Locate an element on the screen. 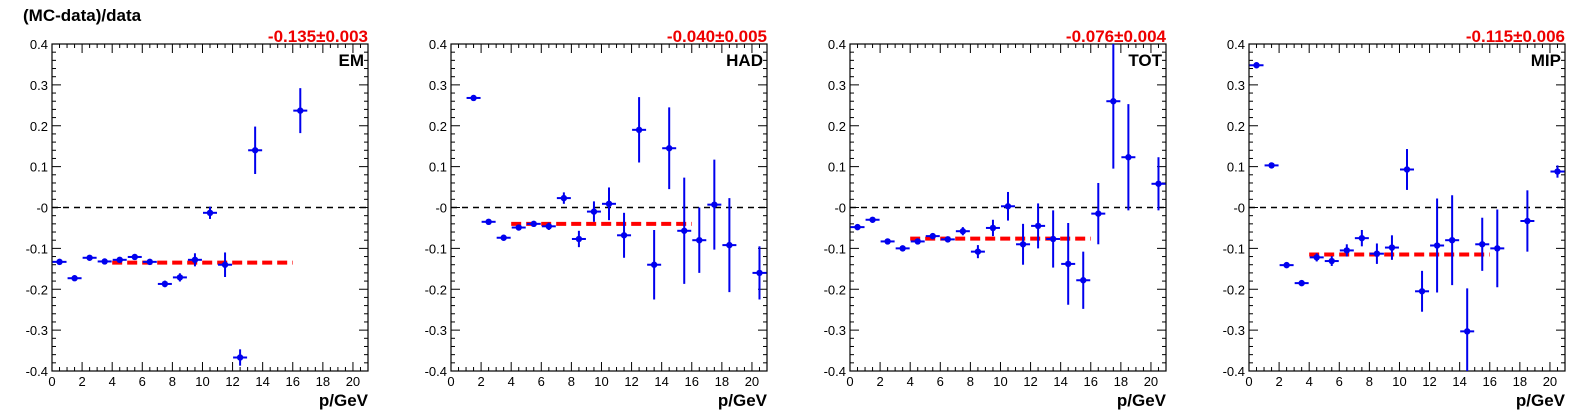 This screenshot has width=1575, height=419. x-tick-label: 6 is located at coordinates (1339, 381).